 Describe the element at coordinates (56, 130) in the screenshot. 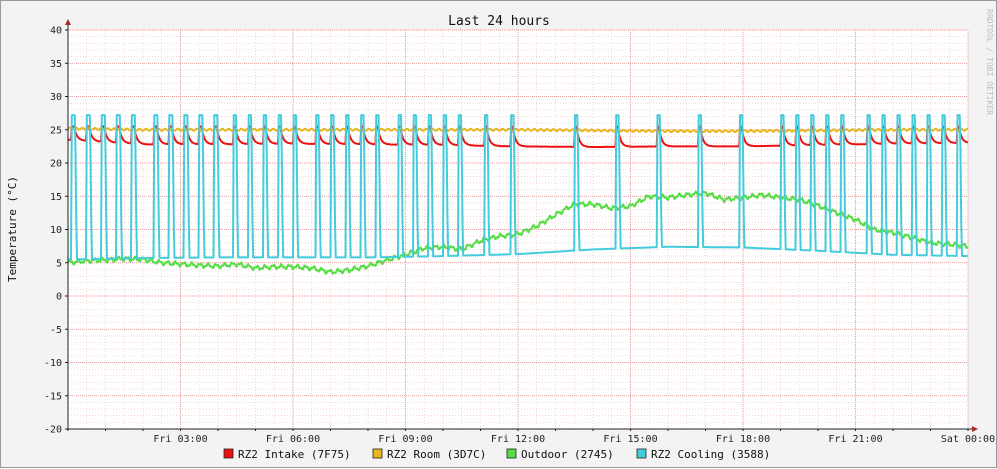

I see `y-tick-label: 25` at that location.